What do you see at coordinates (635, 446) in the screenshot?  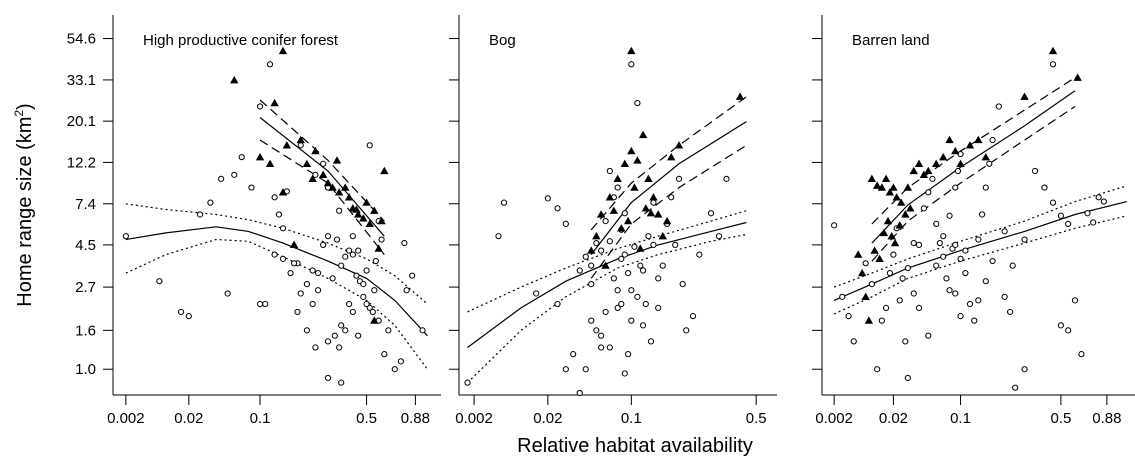 I see `x-axis-title: Relative habitat availability` at bounding box center [635, 446].